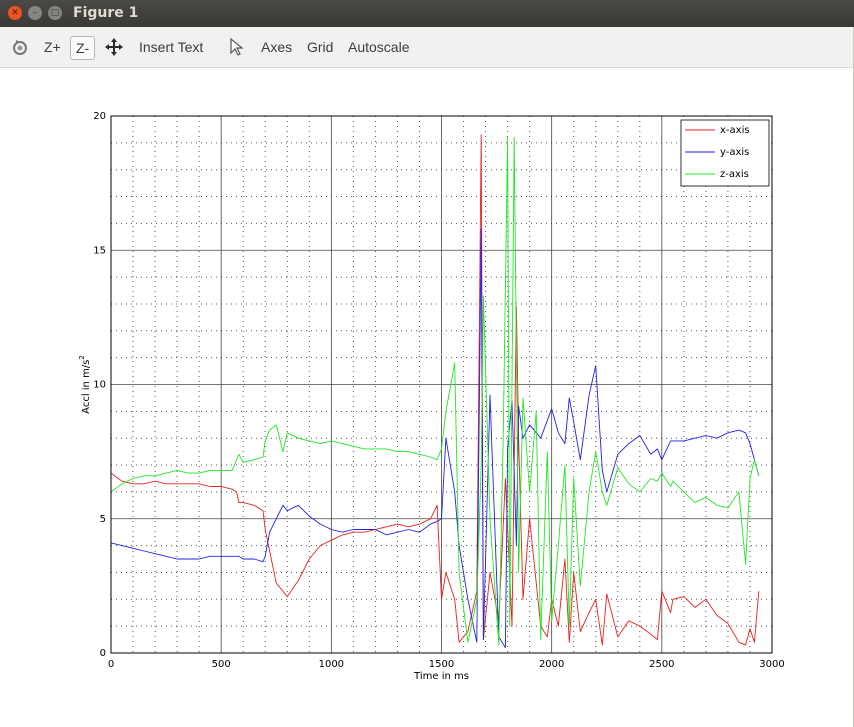 The image size is (854, 727). What do you see at coordinates (441, 664) in the screenshot?
I see `x-tick-label: 1500` at bounding box center [441, 664].